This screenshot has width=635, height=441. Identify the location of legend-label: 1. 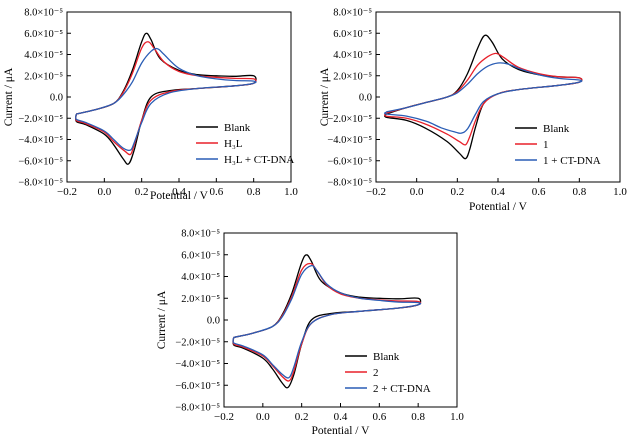
(546, 145).